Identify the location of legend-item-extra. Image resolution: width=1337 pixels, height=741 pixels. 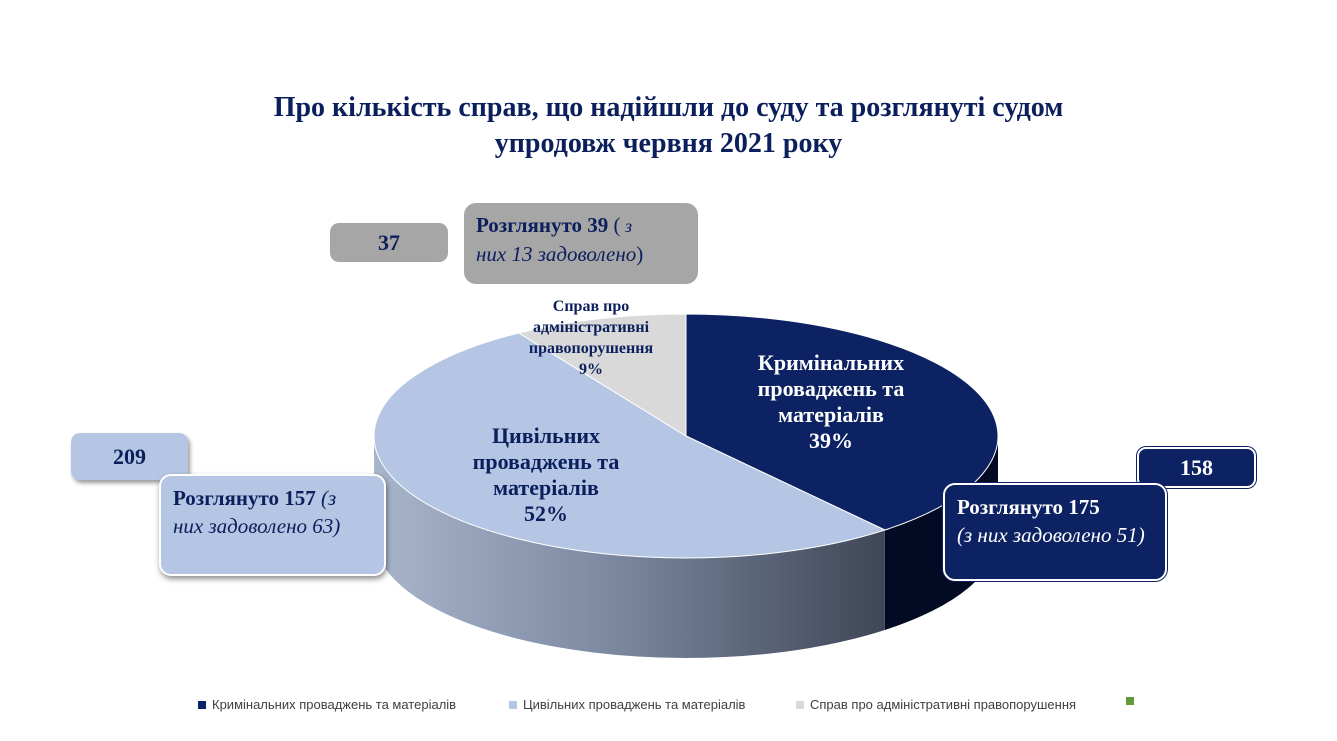
(1133, 701).